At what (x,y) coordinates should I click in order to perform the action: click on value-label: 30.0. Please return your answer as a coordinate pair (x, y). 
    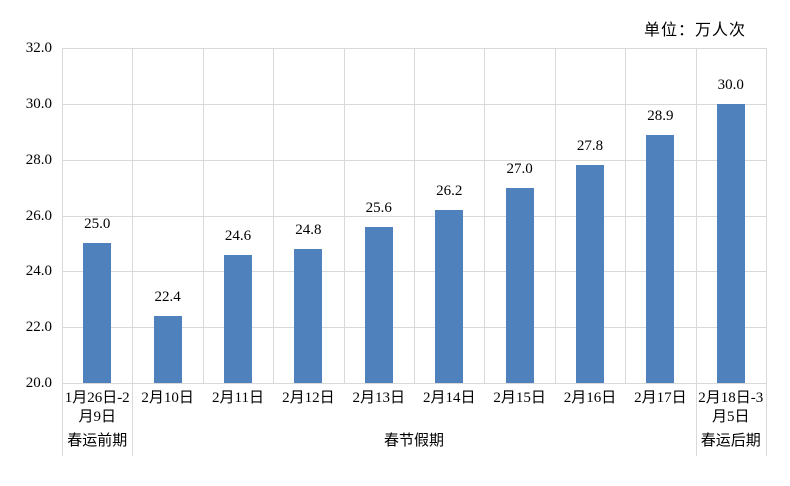
    Looking at the image, I should click on (730, 84).